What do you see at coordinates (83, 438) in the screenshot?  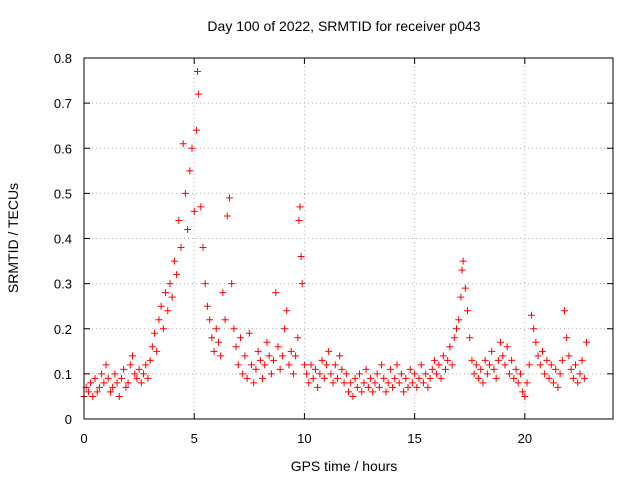 I see `x-tick-label: 0` at bounding box center [83, 438].